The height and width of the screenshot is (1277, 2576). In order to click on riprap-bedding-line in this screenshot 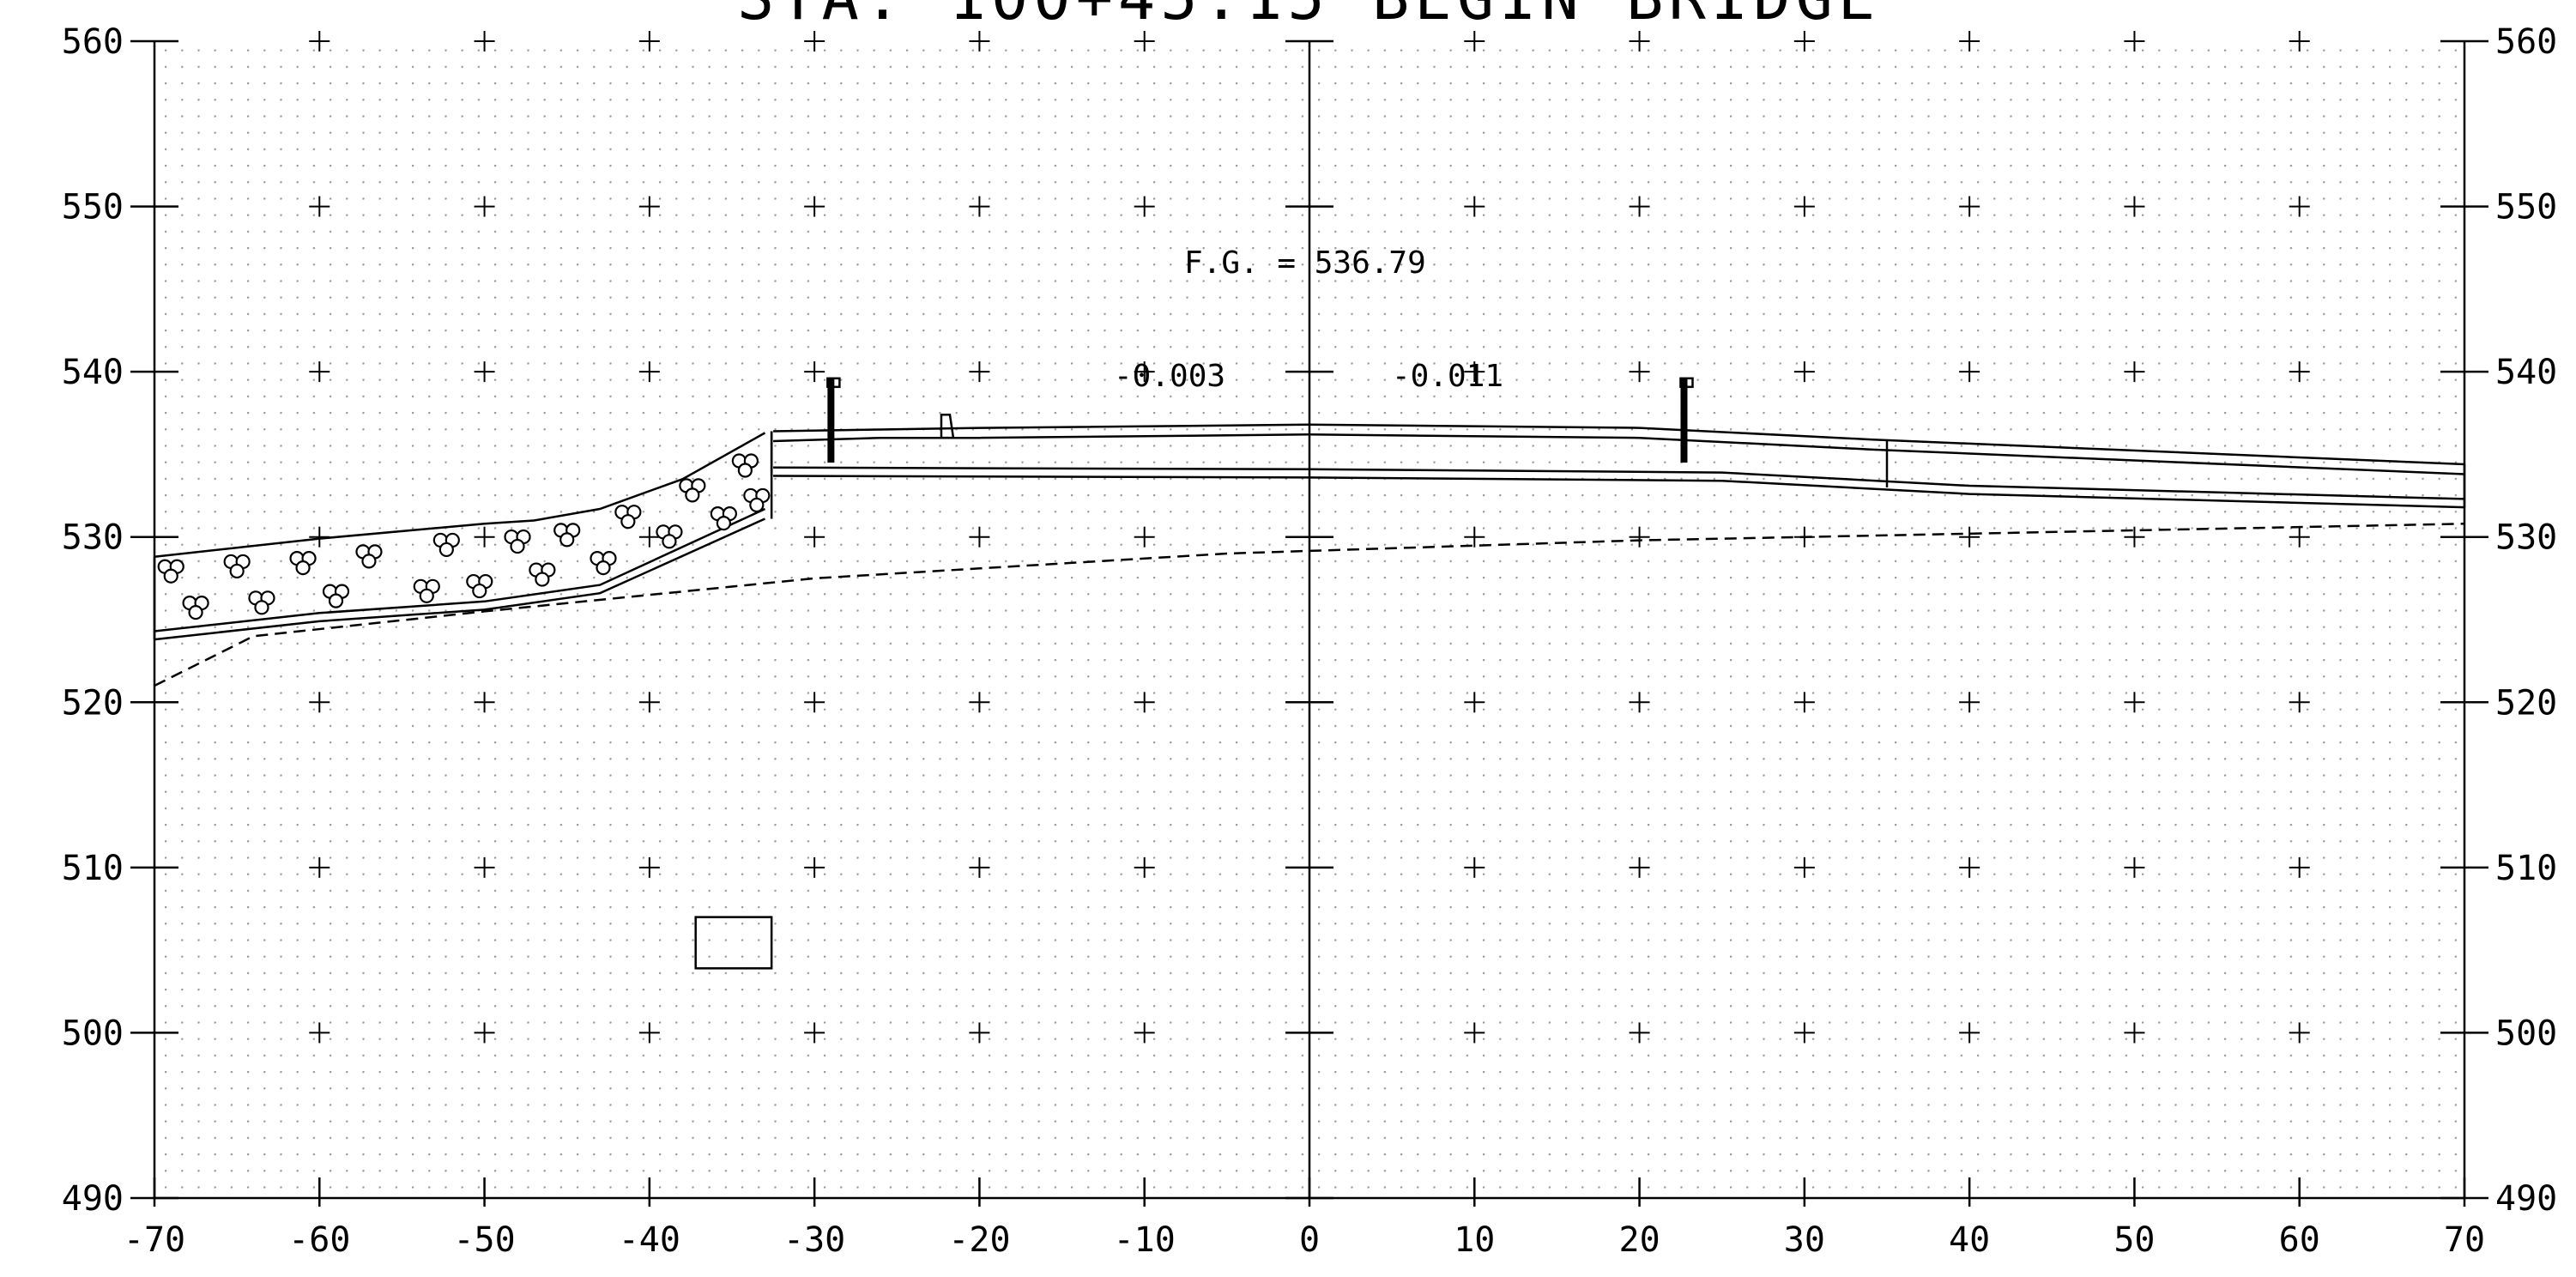, I will do `click(460, 569)`.